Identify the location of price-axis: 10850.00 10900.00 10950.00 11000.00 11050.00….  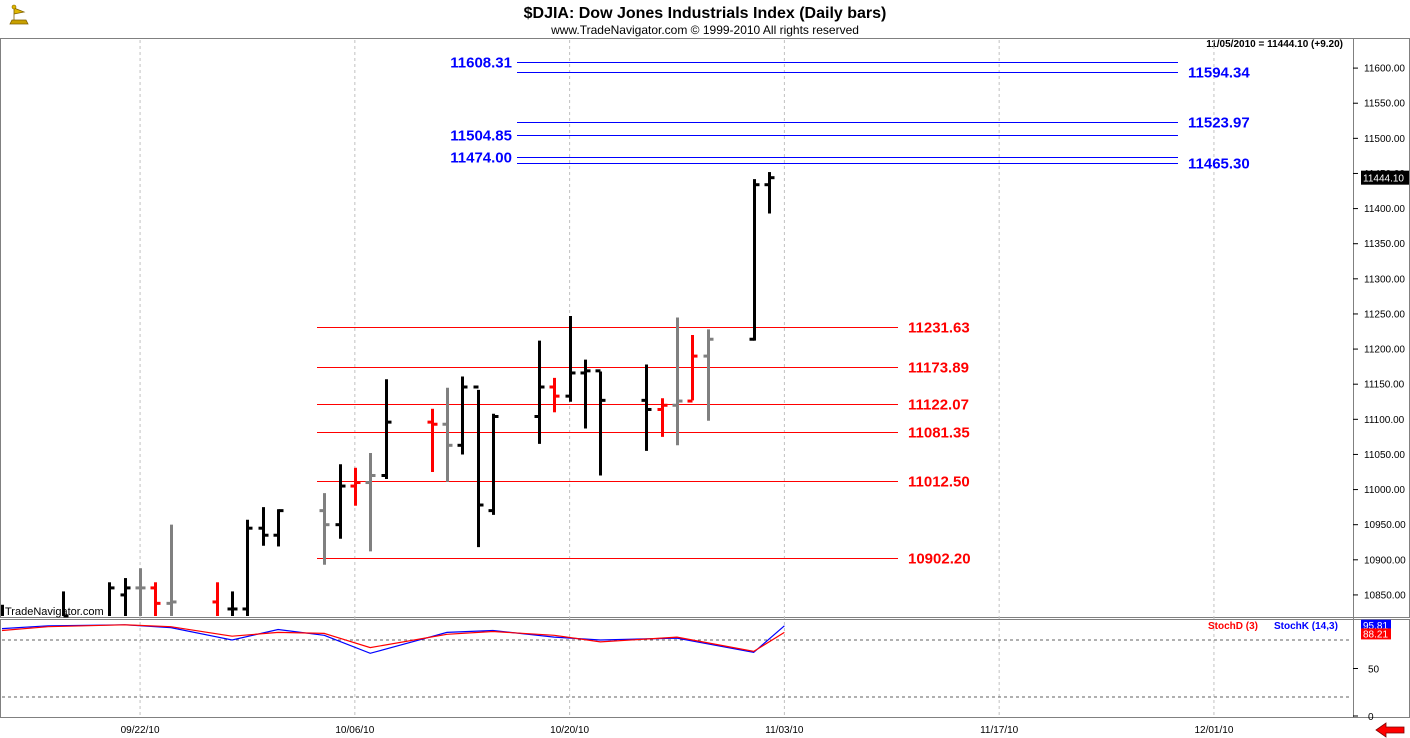
(1379, 332).